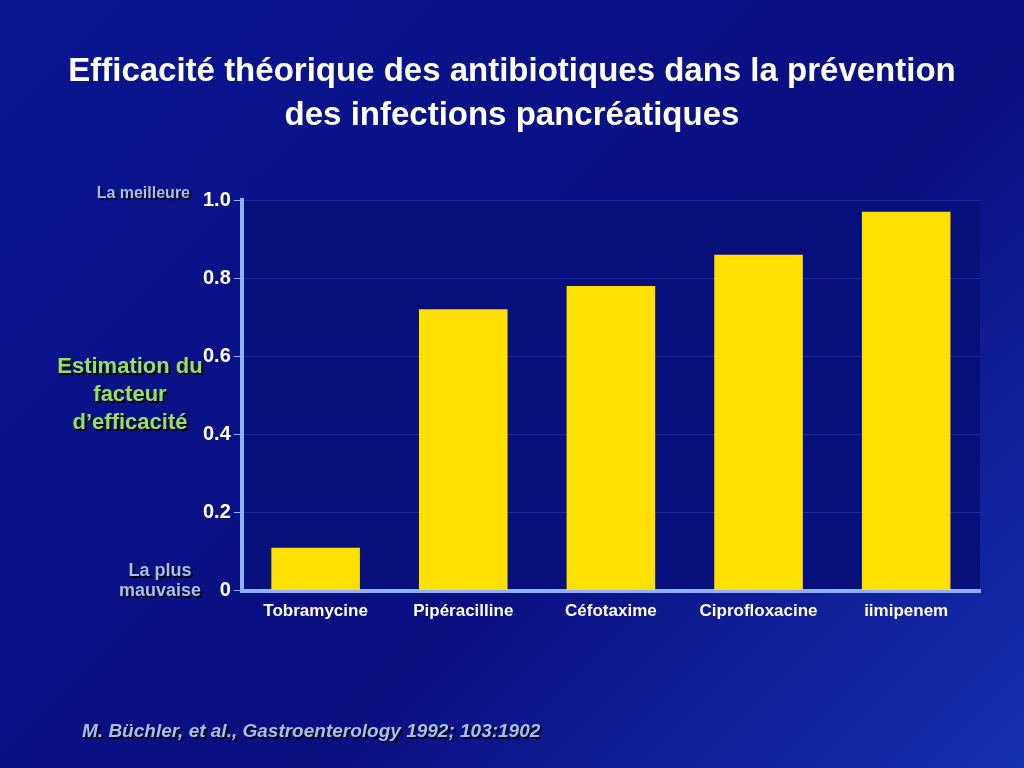 This screenshot has height=768, width=1024. What do you see at coordinates (217, 432) in the screenshot?
I see `y-tick-label: 0.4` at bounding box center [217, 432].